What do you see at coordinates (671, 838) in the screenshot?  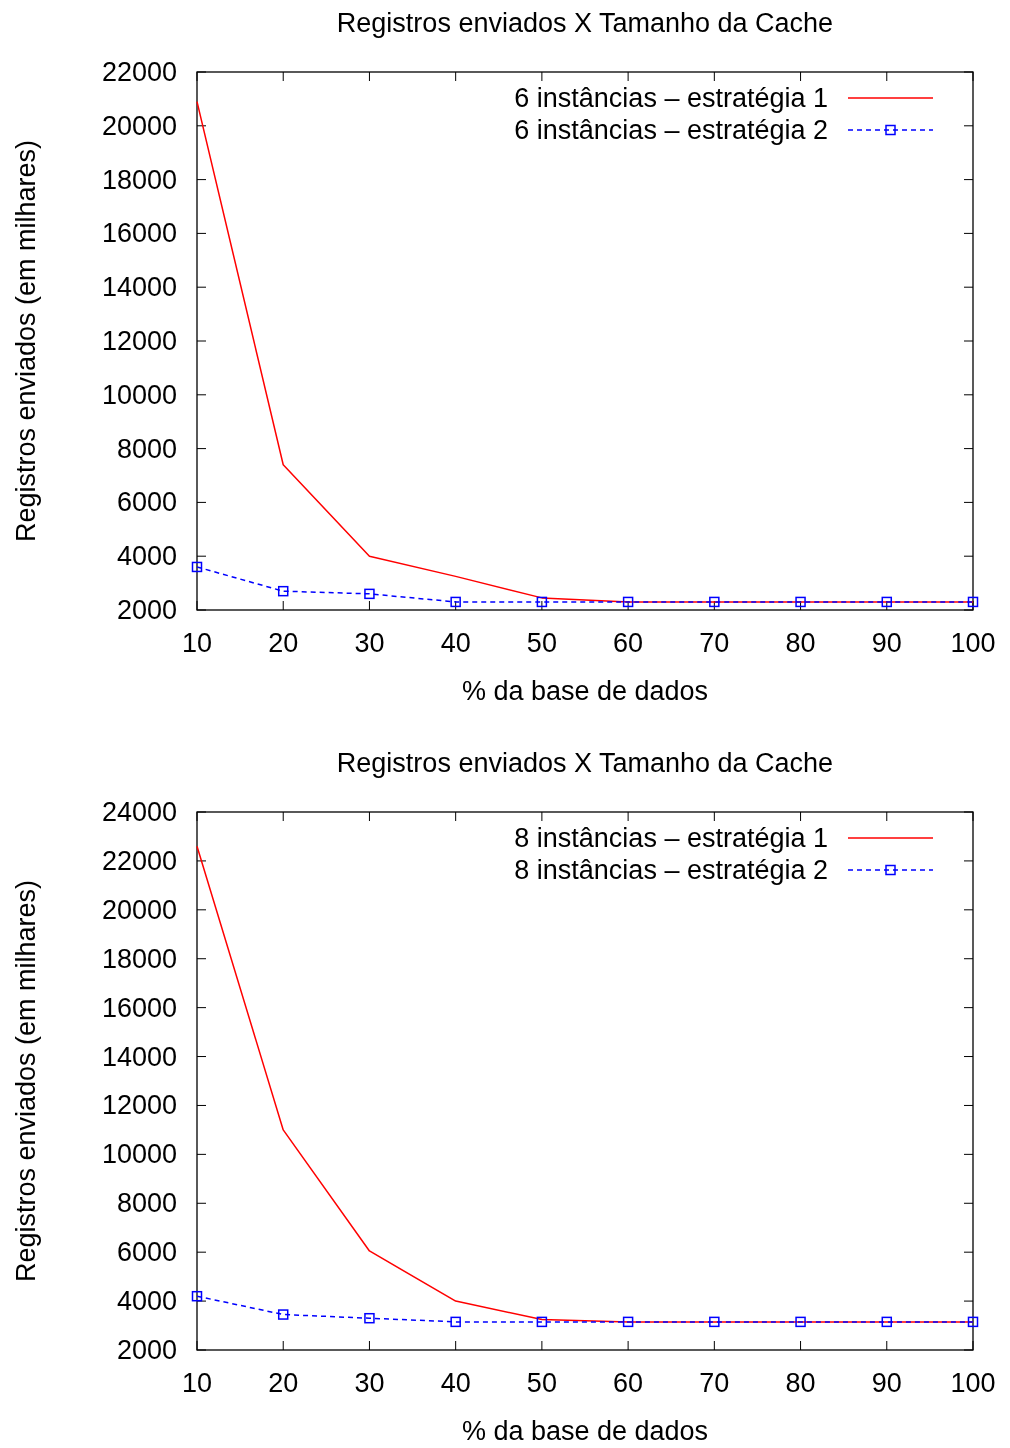 I see `legend-label: 8 instâncias – estratégia 1` at bounding box center [671, 838].